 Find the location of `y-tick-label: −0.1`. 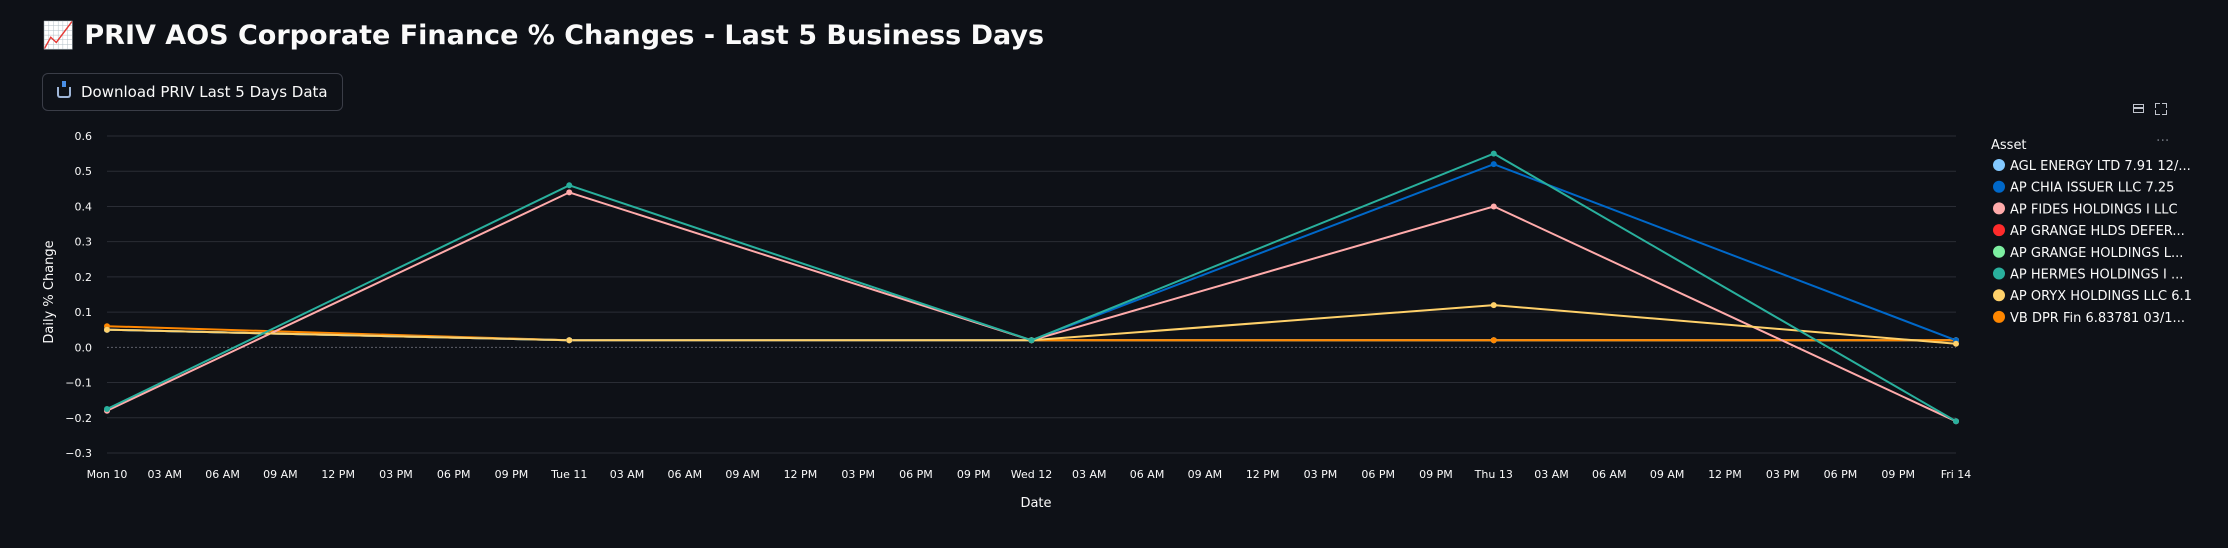

y-tick-label: −0.1 is located at coordinates (78, 383).